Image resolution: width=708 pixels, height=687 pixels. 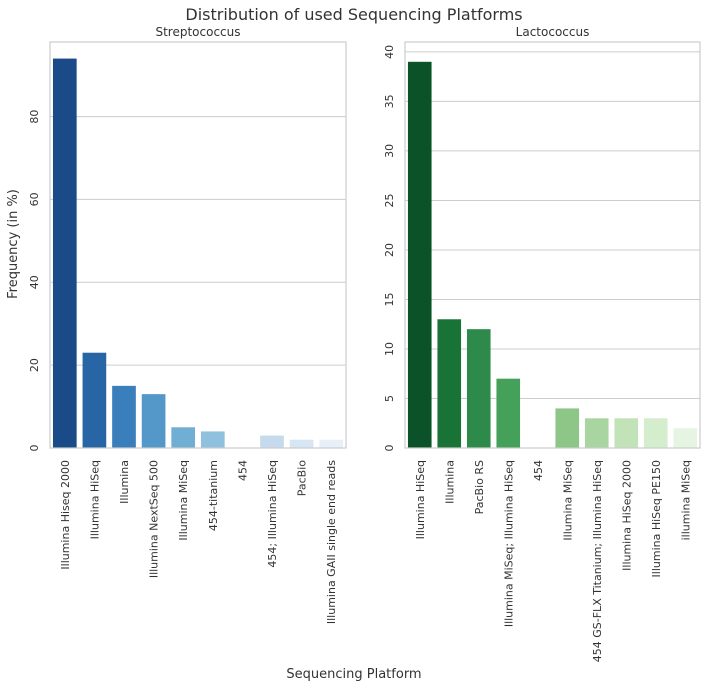 What do you see at coordinates (389, 151) in the screenshot?
I see `y-tick-label: 30` at bounding box center [389, 151].